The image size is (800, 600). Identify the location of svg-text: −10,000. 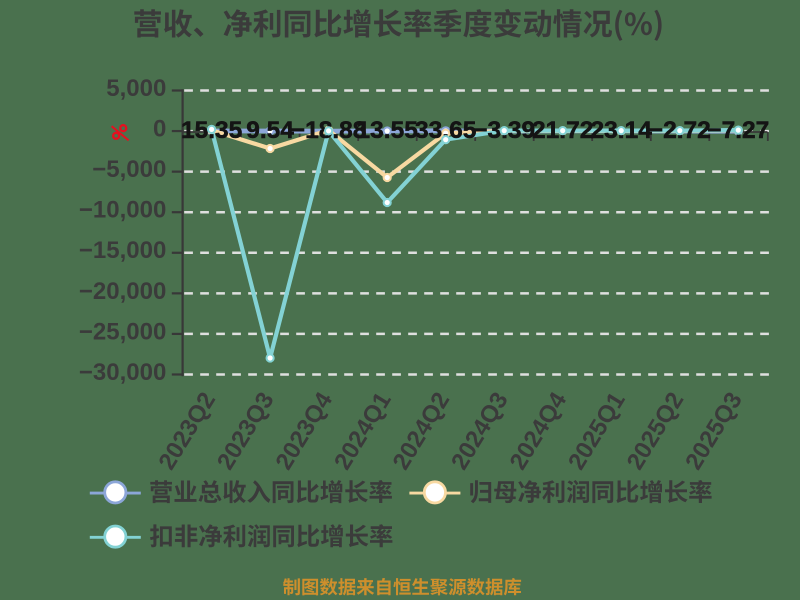
(122, 210).